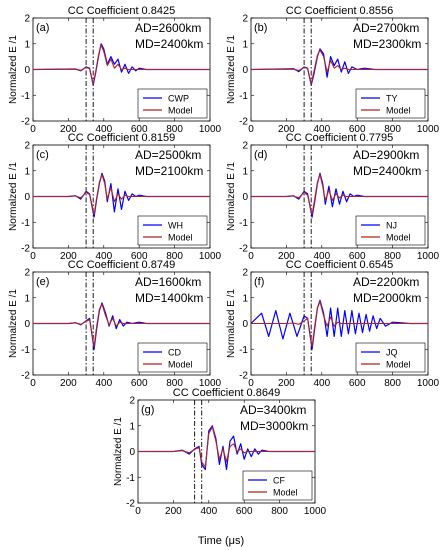  What do you see at coordinates (387, 44) in the screenshot?
I see `md-annotation: MD=2300km` at bounding box center [387, 44].